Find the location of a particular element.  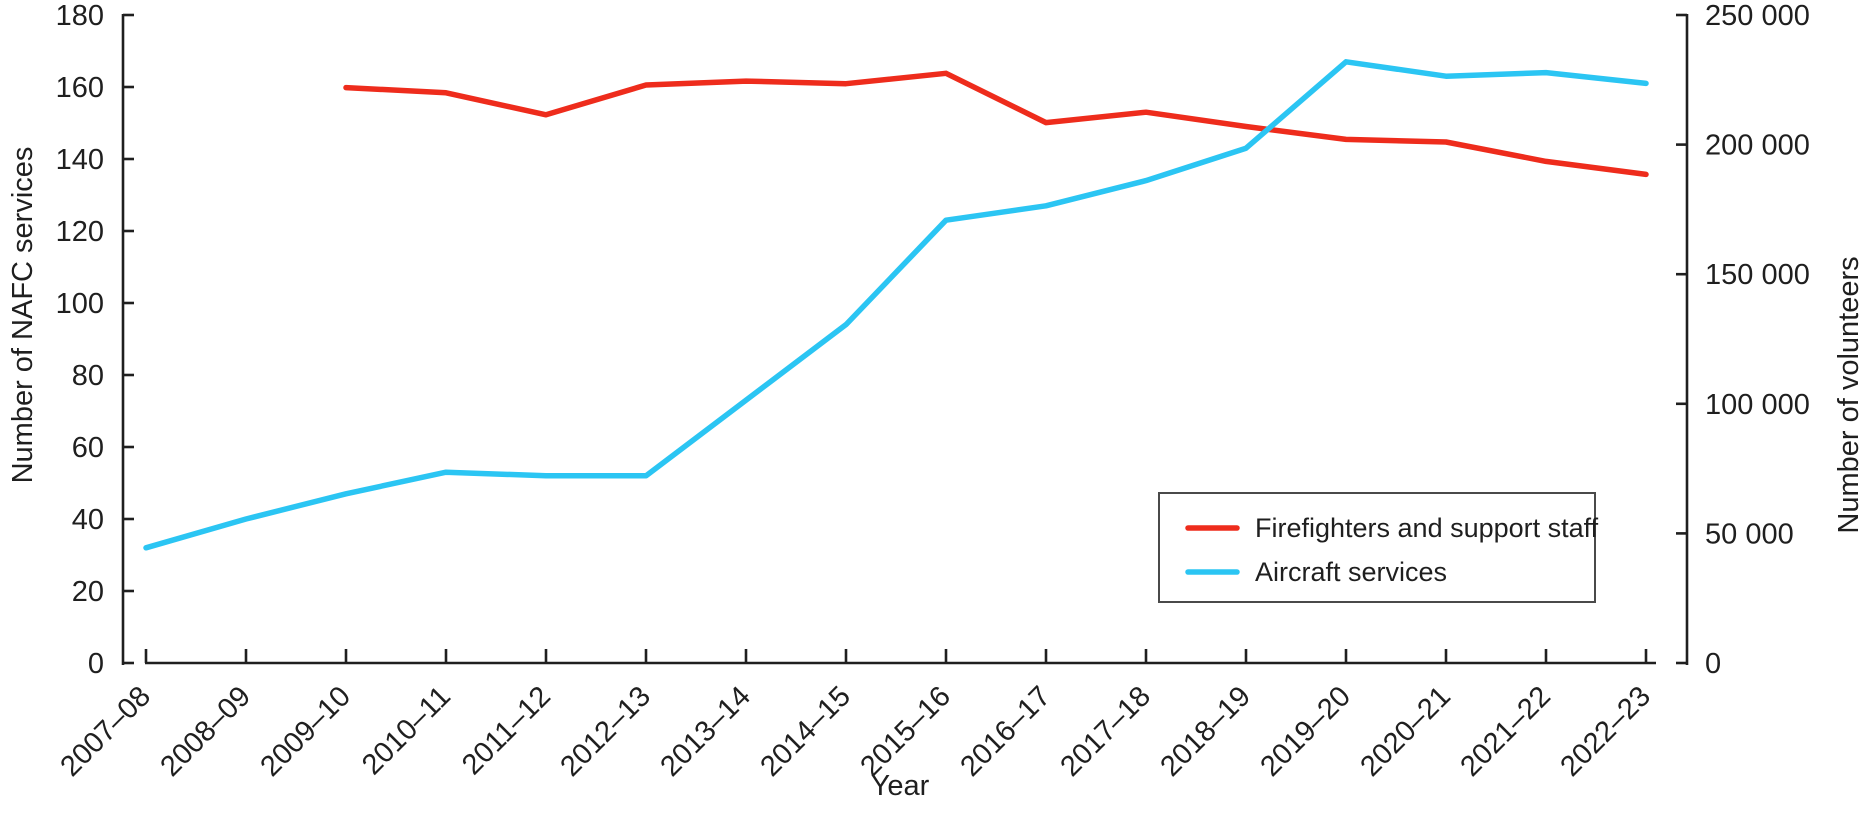

x-axis-tick-label: 2013–14 is located at coordinates (705, 731).